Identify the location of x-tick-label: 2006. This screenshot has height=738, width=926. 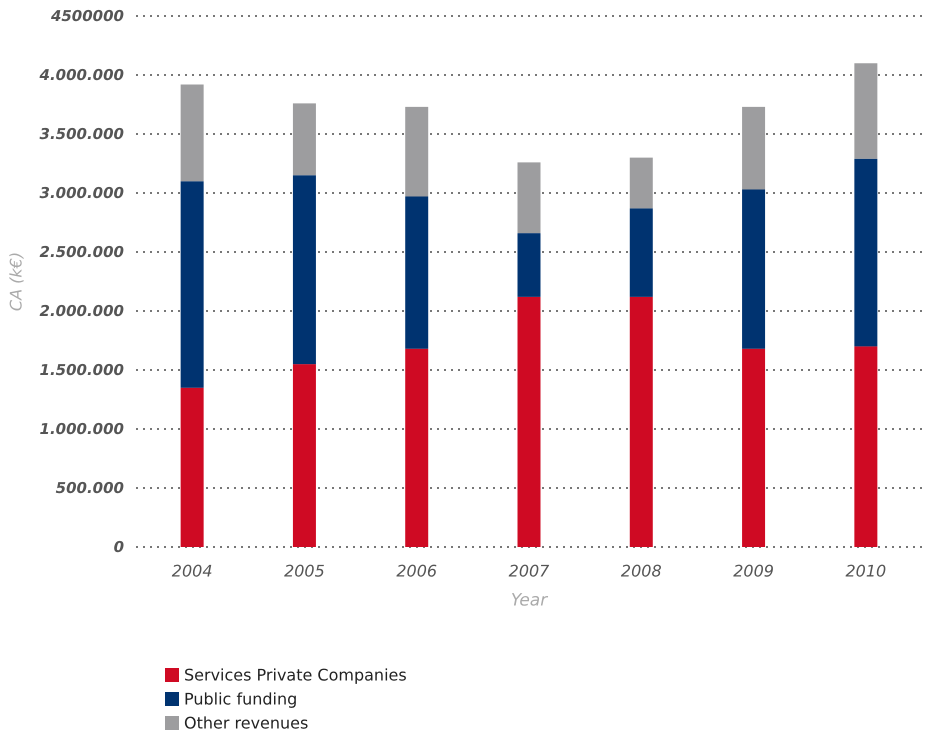
(417, 571).